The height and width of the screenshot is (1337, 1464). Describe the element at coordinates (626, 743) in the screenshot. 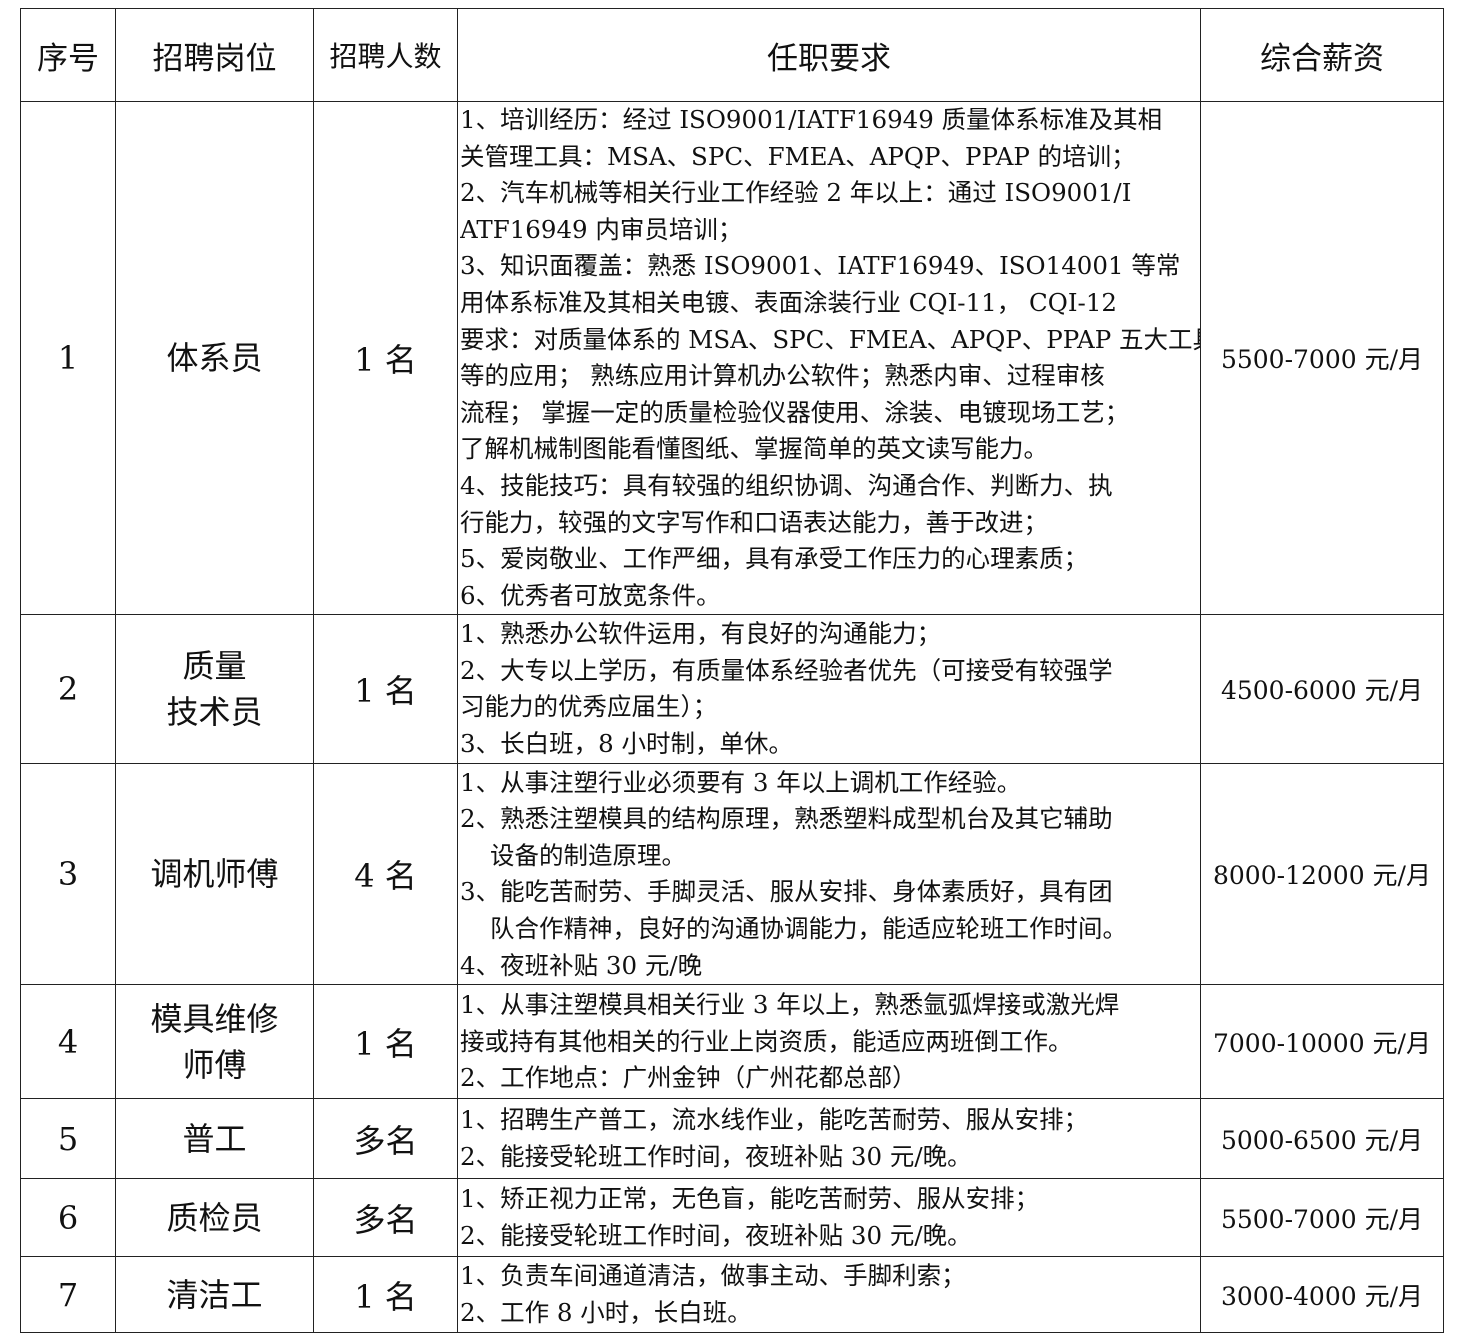

I see `requirement-line: 3、长白班，8 小时制，单休。` at that location.